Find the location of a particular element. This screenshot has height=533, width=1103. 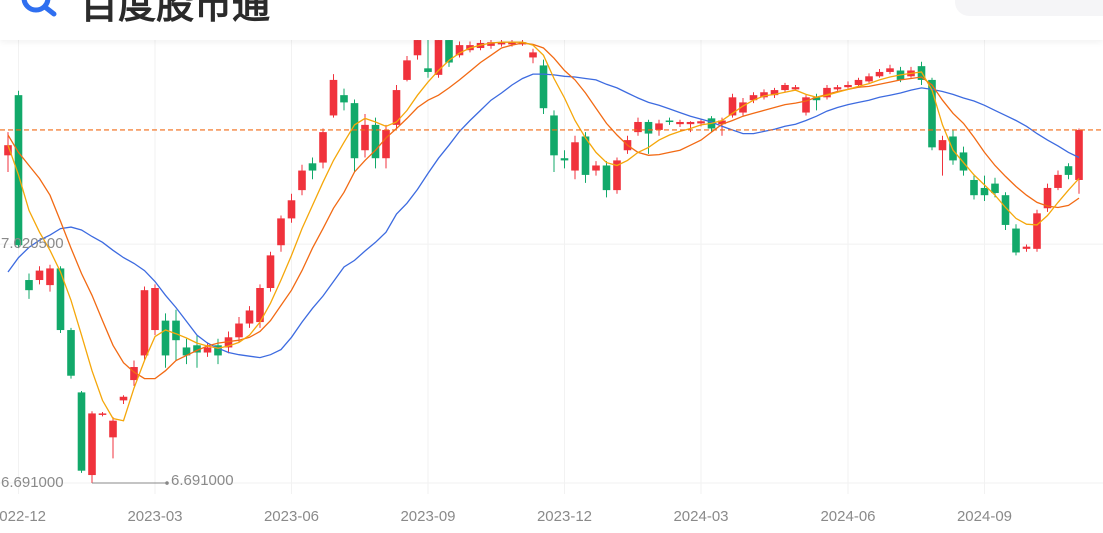

site-title: 百度股市通 is located at coordinates (175, 13).